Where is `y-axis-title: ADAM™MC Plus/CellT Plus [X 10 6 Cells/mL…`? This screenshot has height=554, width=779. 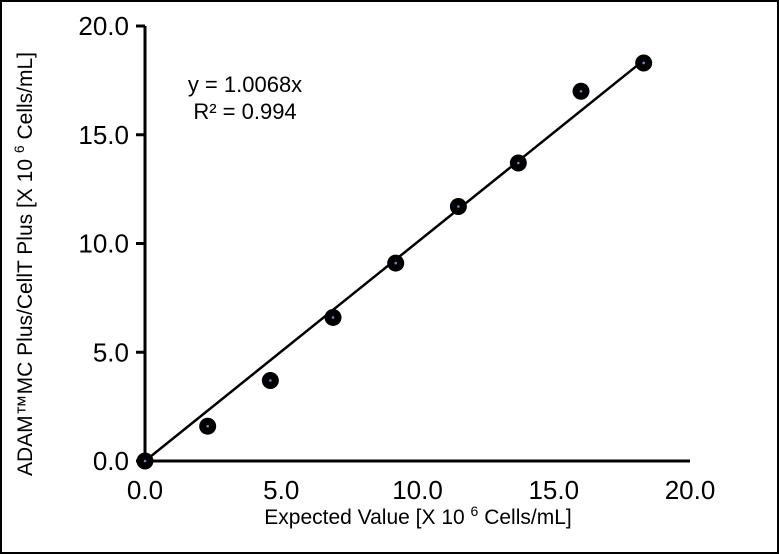
y-axis-title: ADAM™MC Plus/CellT Plus [X 10 6 Cells/mL… is located at coordinates (21, 264).